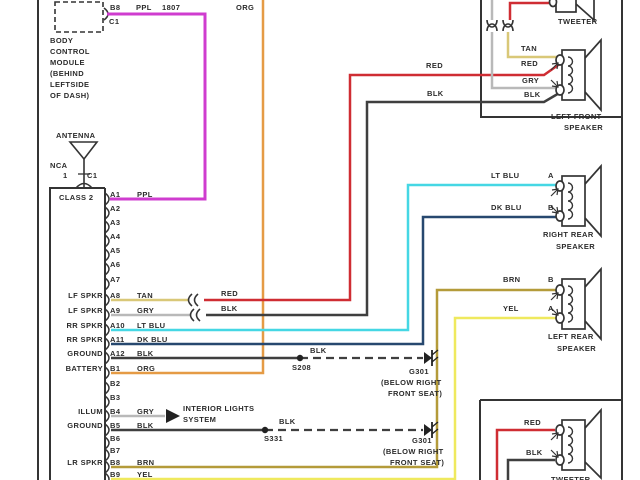  Describe the element at coordinates (65, 175) in the screenshot. I see `antenna-pin-label: 1` at that location.